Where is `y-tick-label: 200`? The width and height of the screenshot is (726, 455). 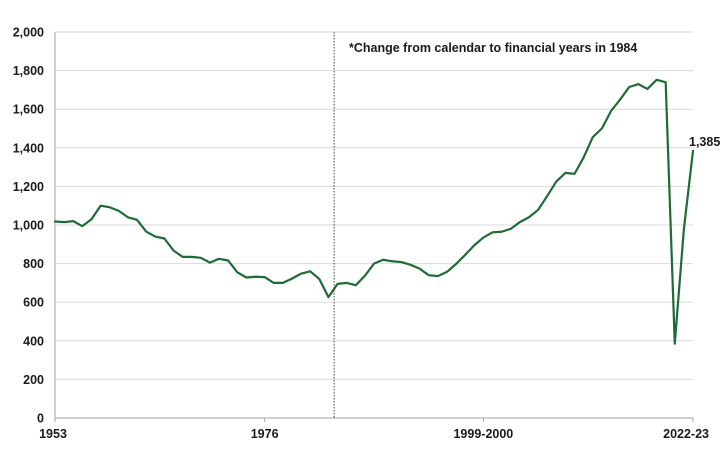 y-tick-label: 200 is located at coordinates (33, 380).